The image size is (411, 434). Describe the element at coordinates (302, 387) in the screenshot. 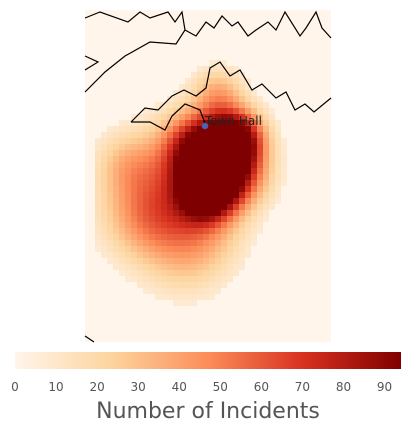

I see `colorbar-tick-label: 70` at that location.